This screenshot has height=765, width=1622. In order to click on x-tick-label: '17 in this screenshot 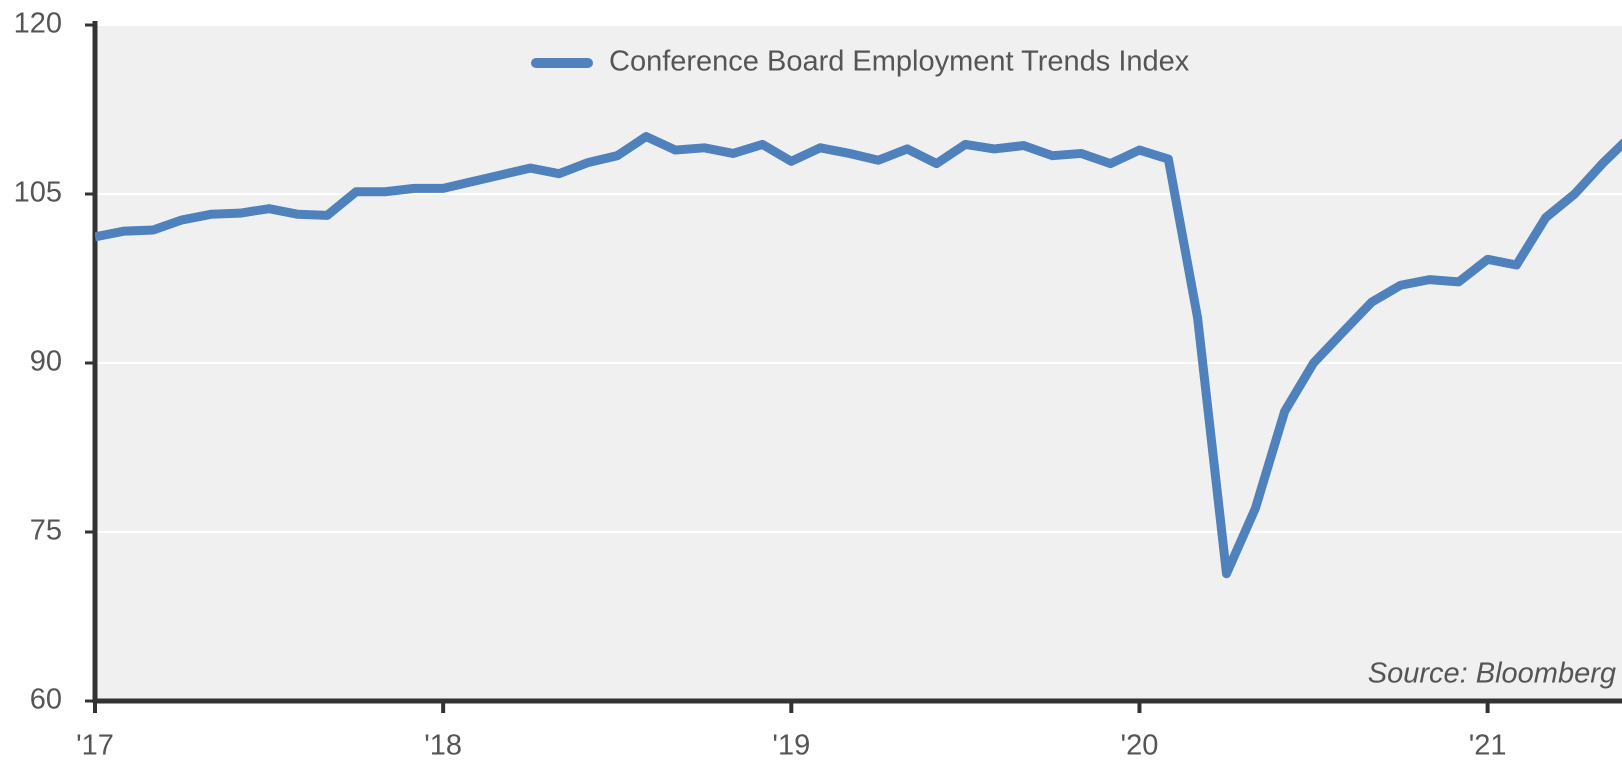, I will do `click(95, 746)`.